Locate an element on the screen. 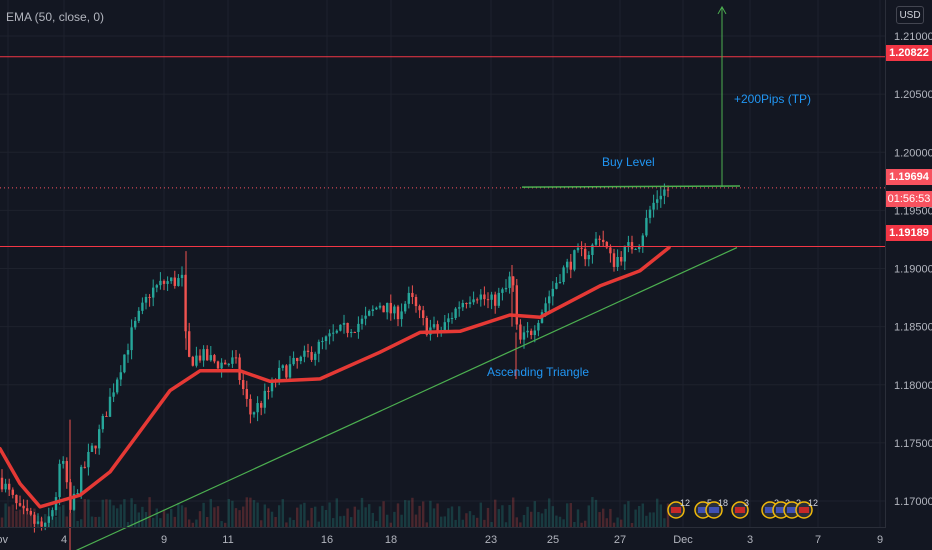  time-tick-label: 9 is located at coordinates (164, 540).